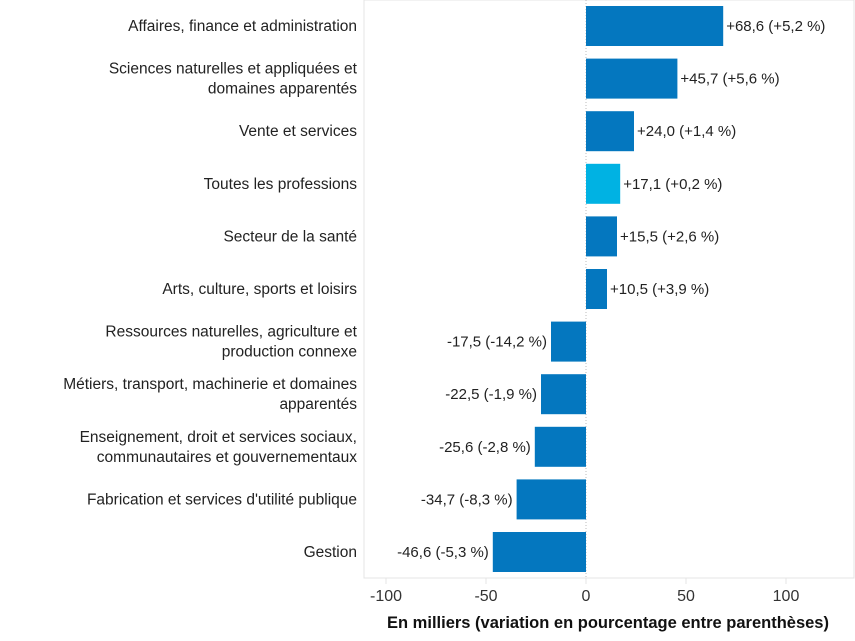 This screenshot has height=641, width=855. What do you see at coordinates (491, 394) in the screenshot?
I see `data-label: -22,5 (-1,9 %)` at bounding box center [491, 394].